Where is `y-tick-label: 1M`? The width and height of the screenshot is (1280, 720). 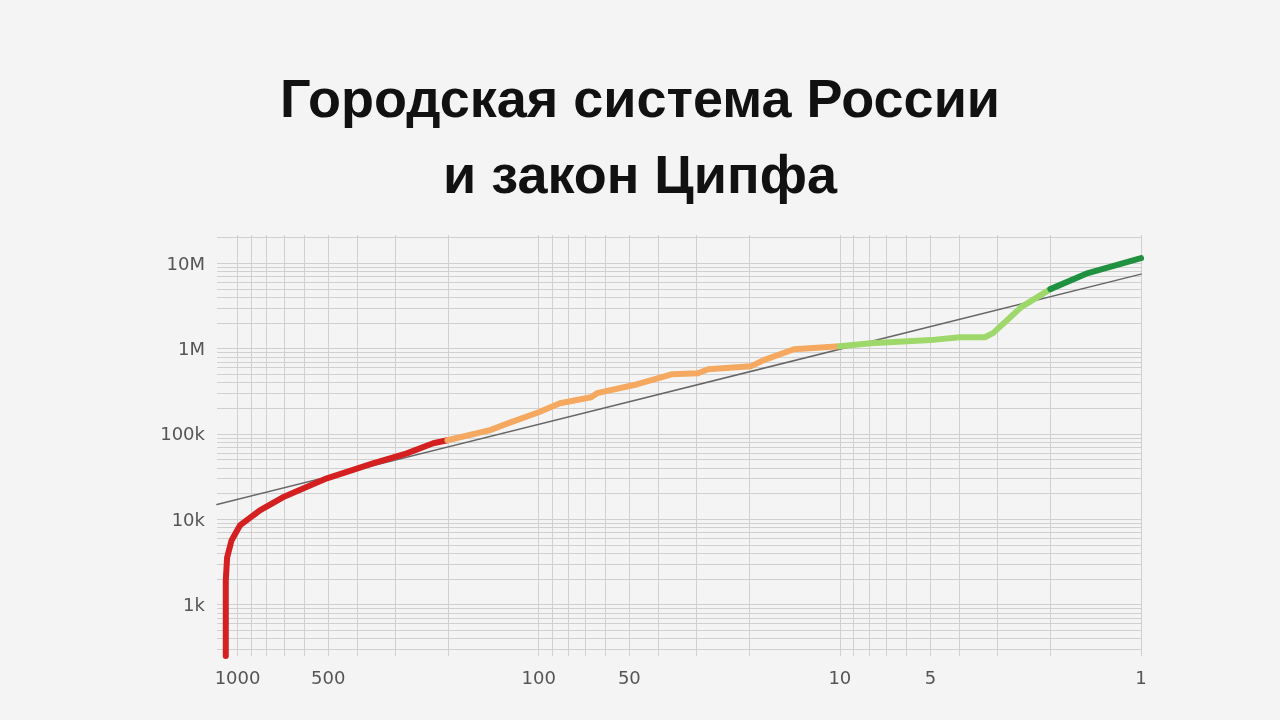 y-tick-label: 1M is located at coordinates (191, 349).